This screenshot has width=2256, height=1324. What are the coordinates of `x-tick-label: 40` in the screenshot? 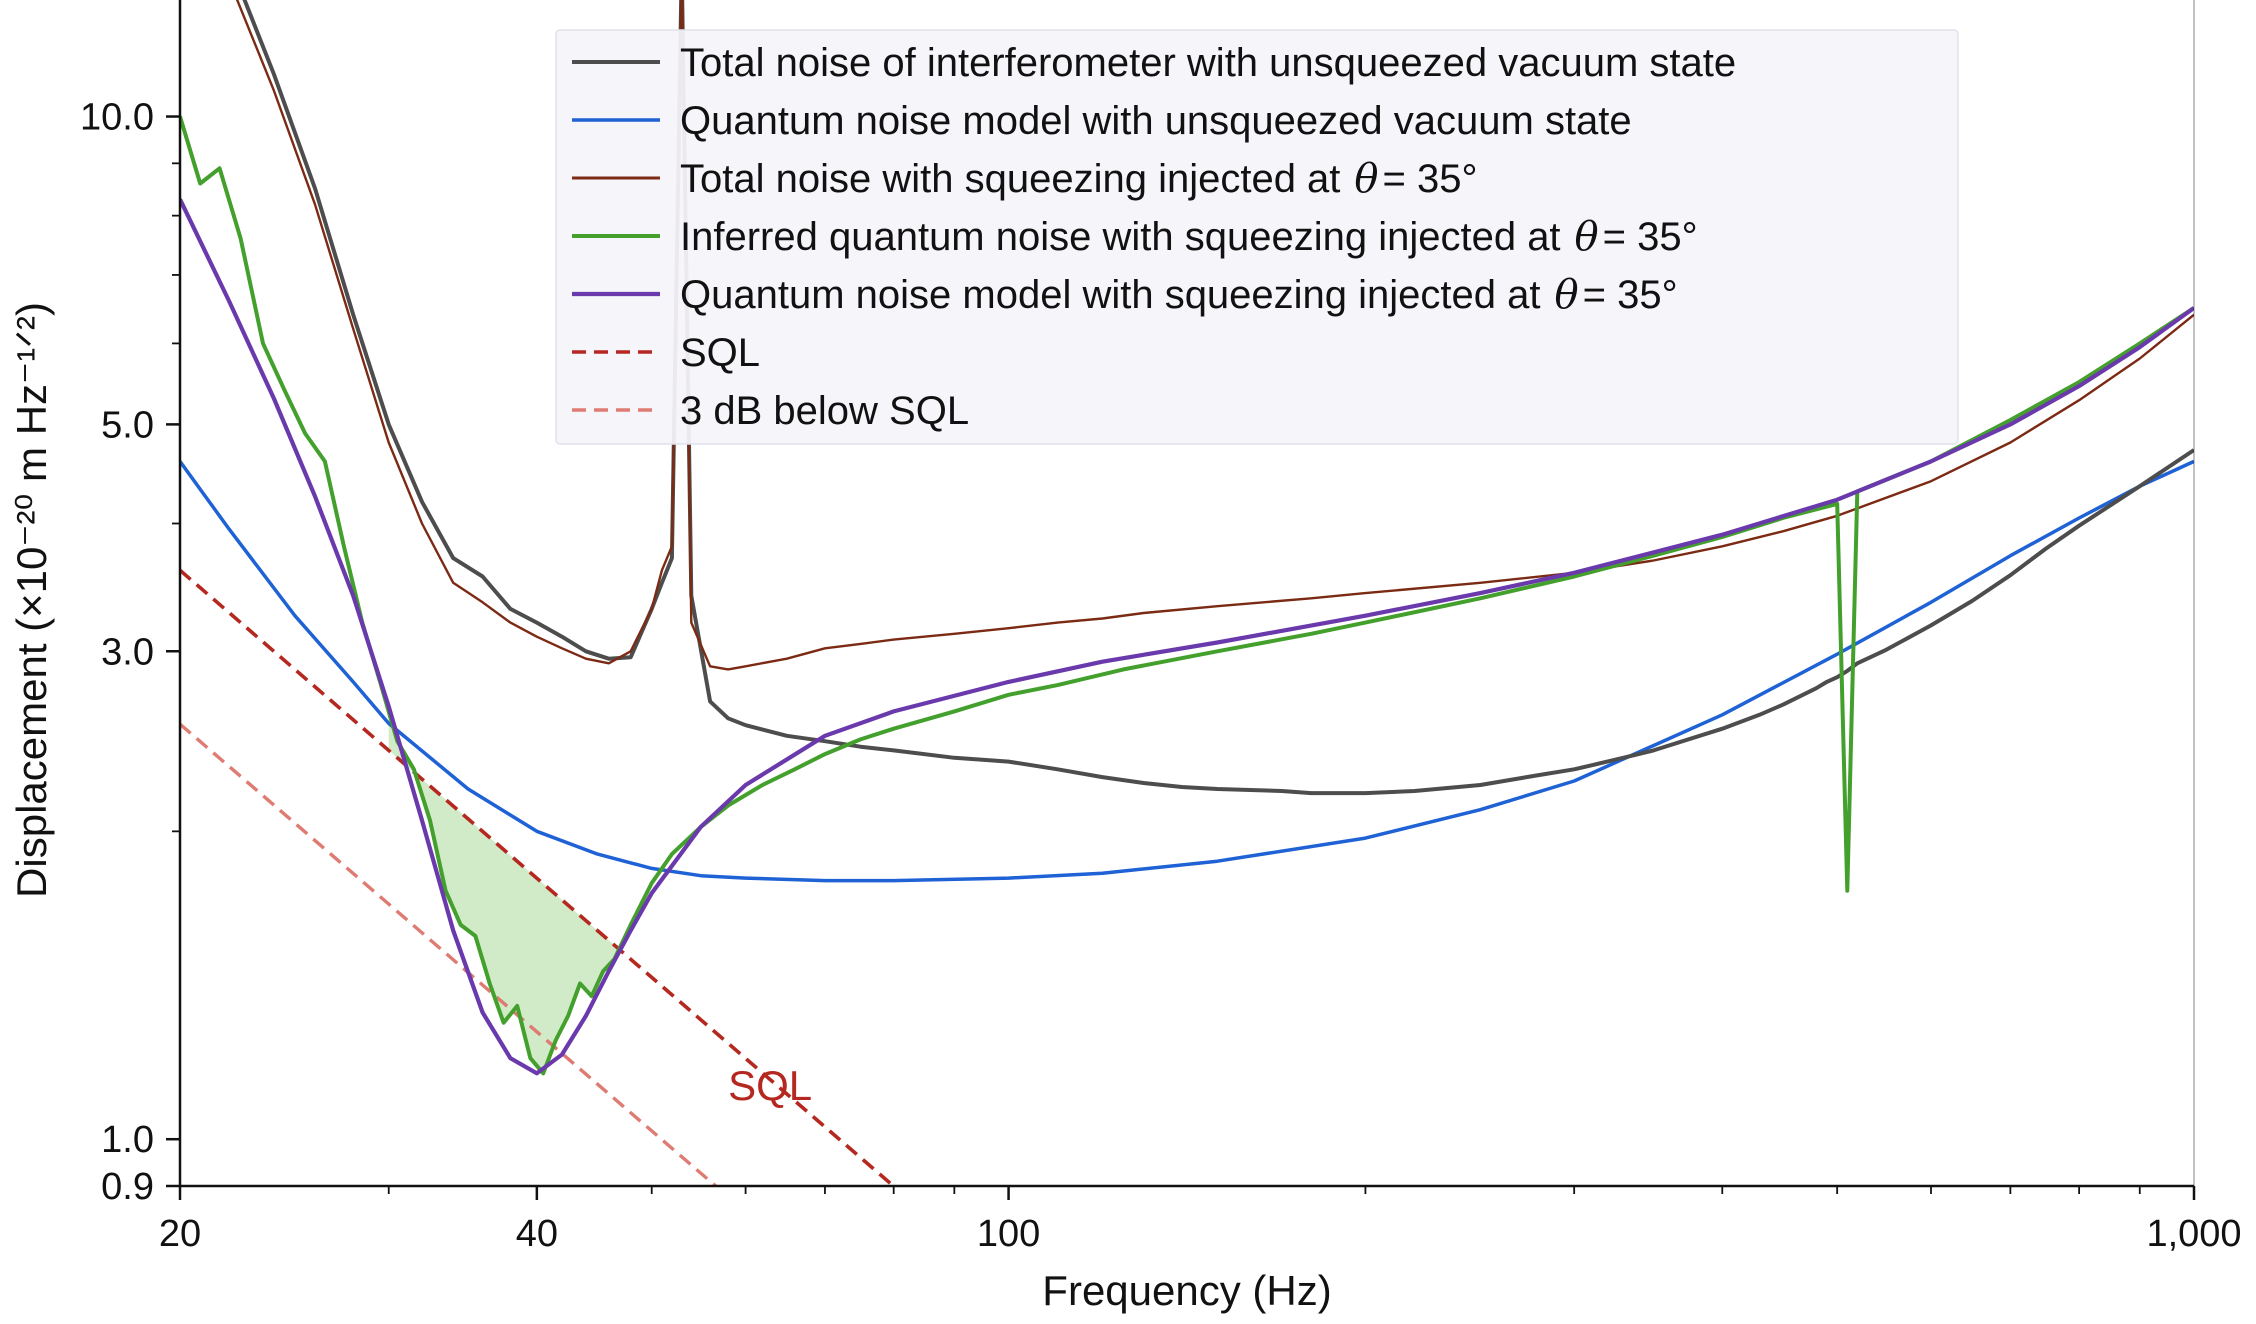 It's located at (537, 1234).